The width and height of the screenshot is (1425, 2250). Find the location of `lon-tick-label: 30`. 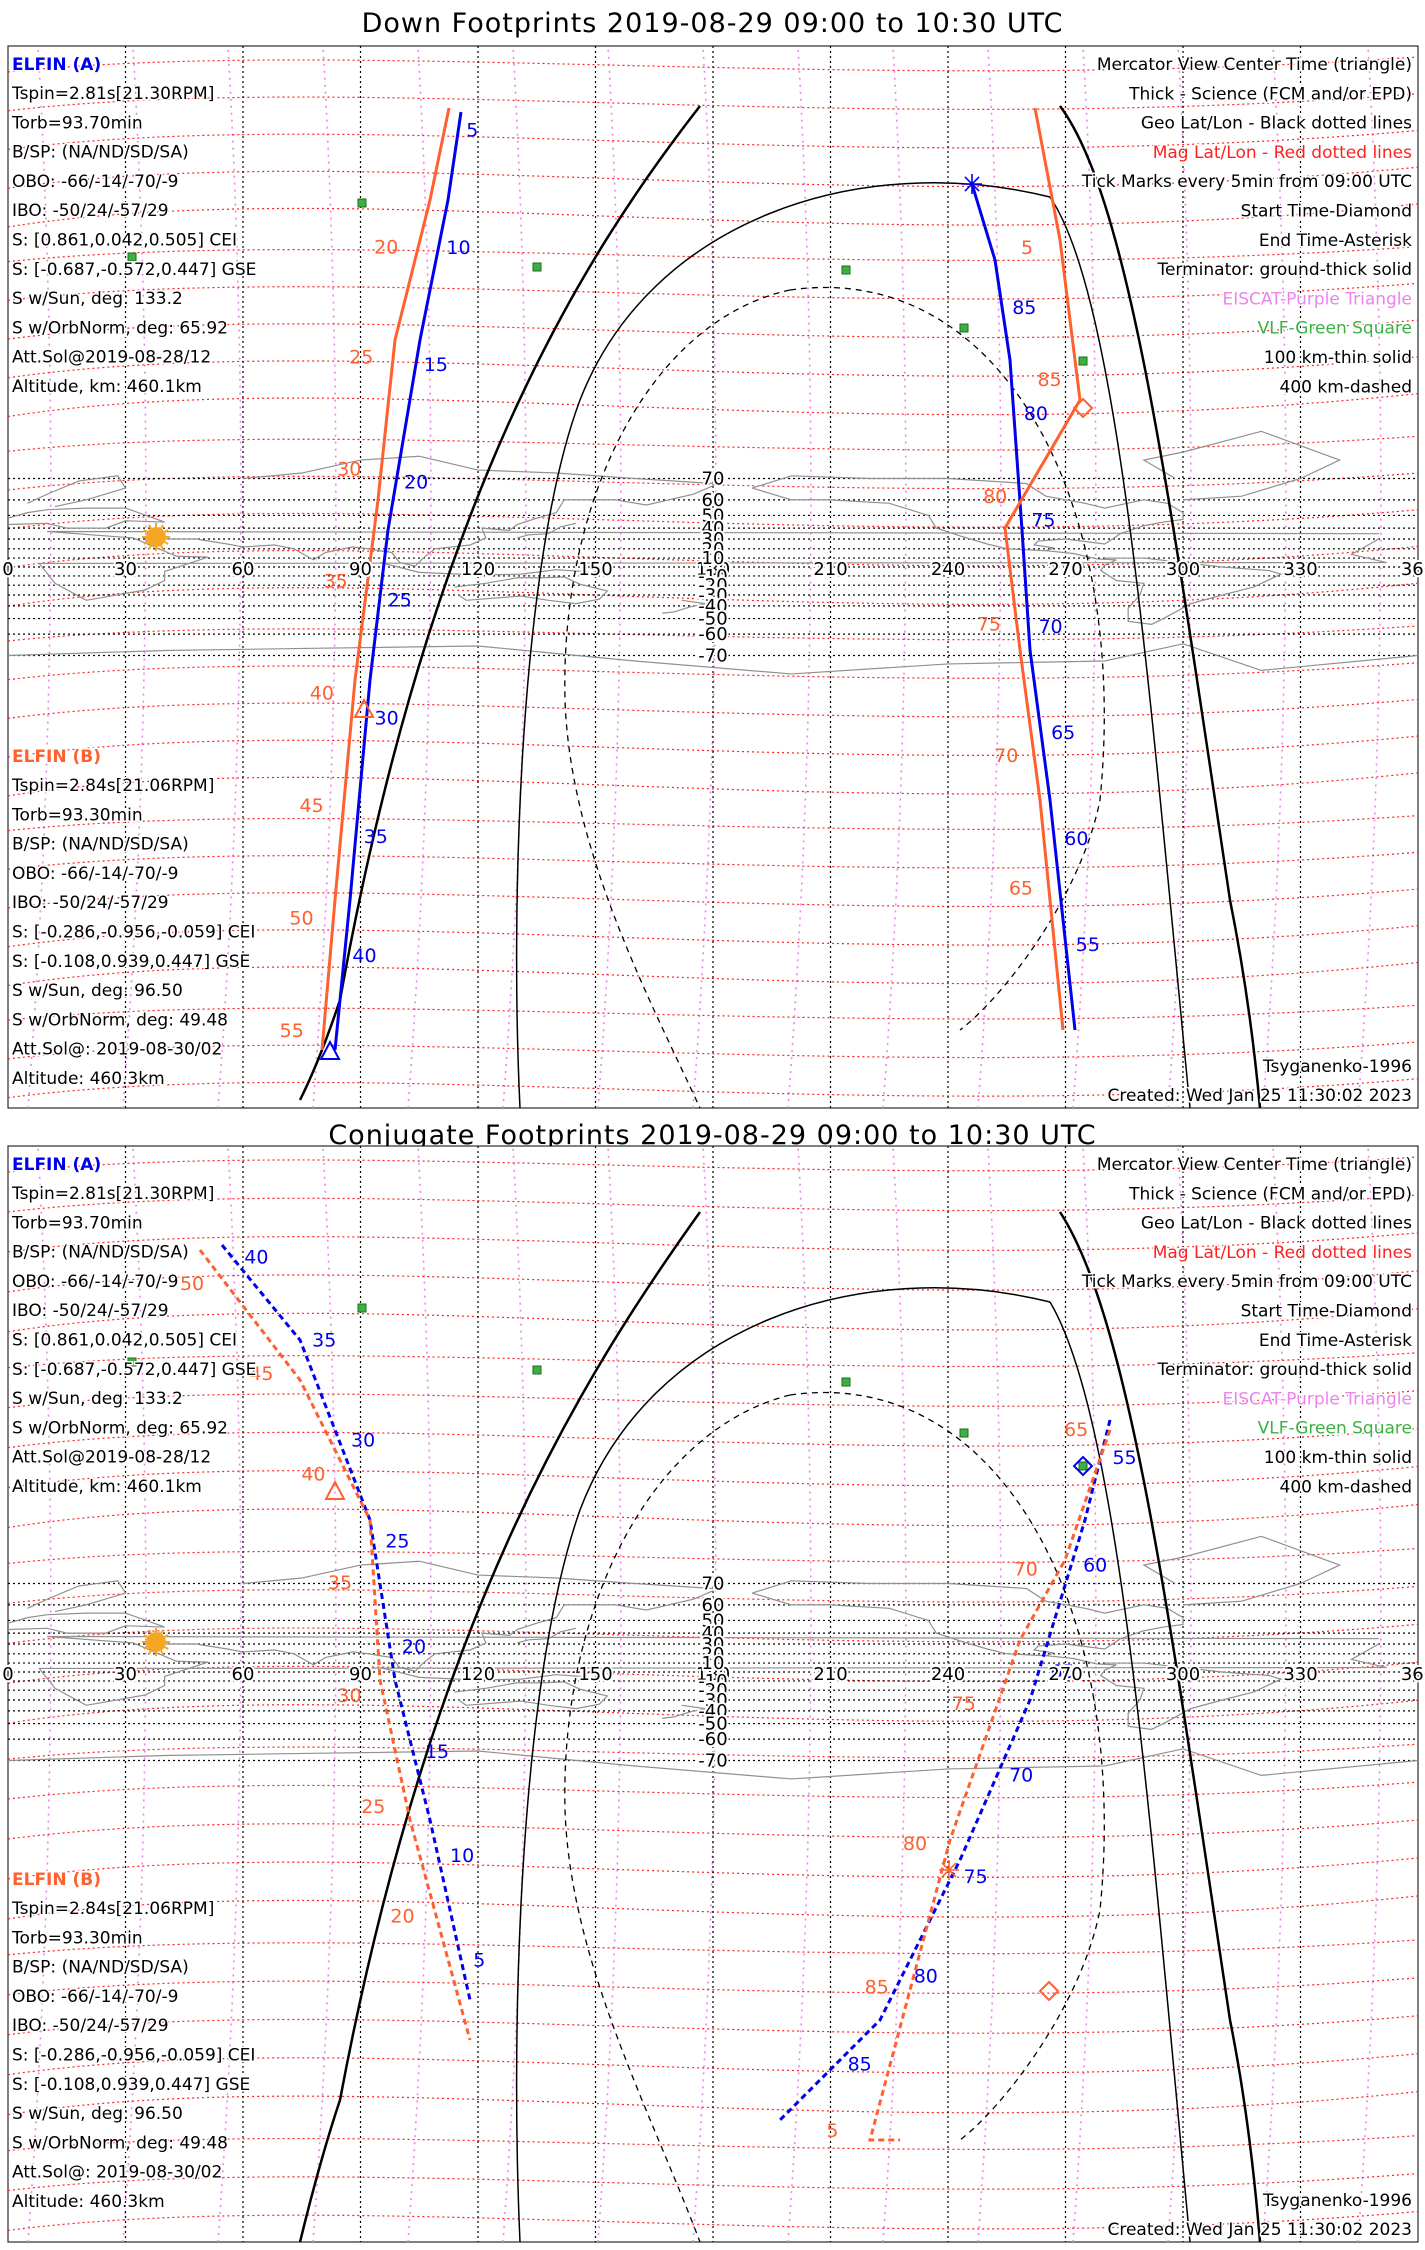

lon-tick-label: 30 is located at coordinates (125, 1674).